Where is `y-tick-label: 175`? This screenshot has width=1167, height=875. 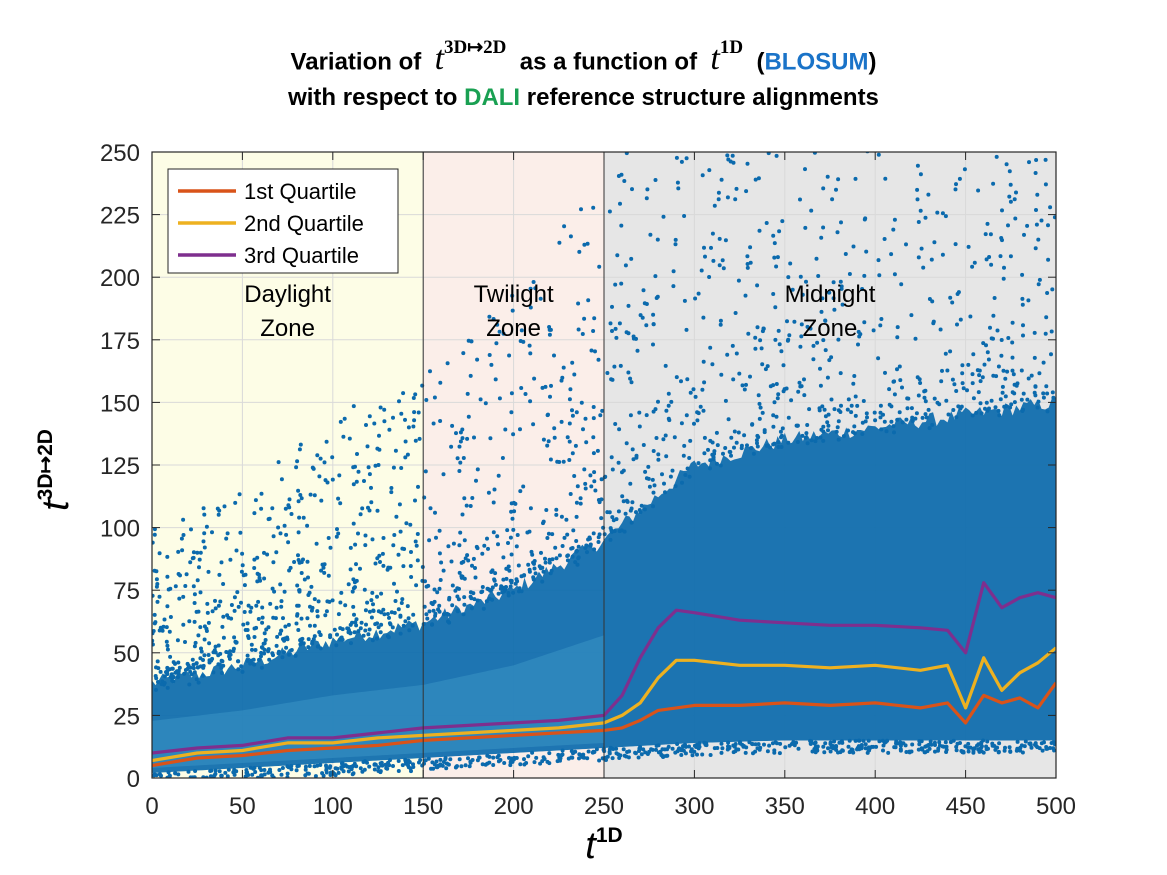
y-tick-label: 175 is located at coordinates (120, 341).